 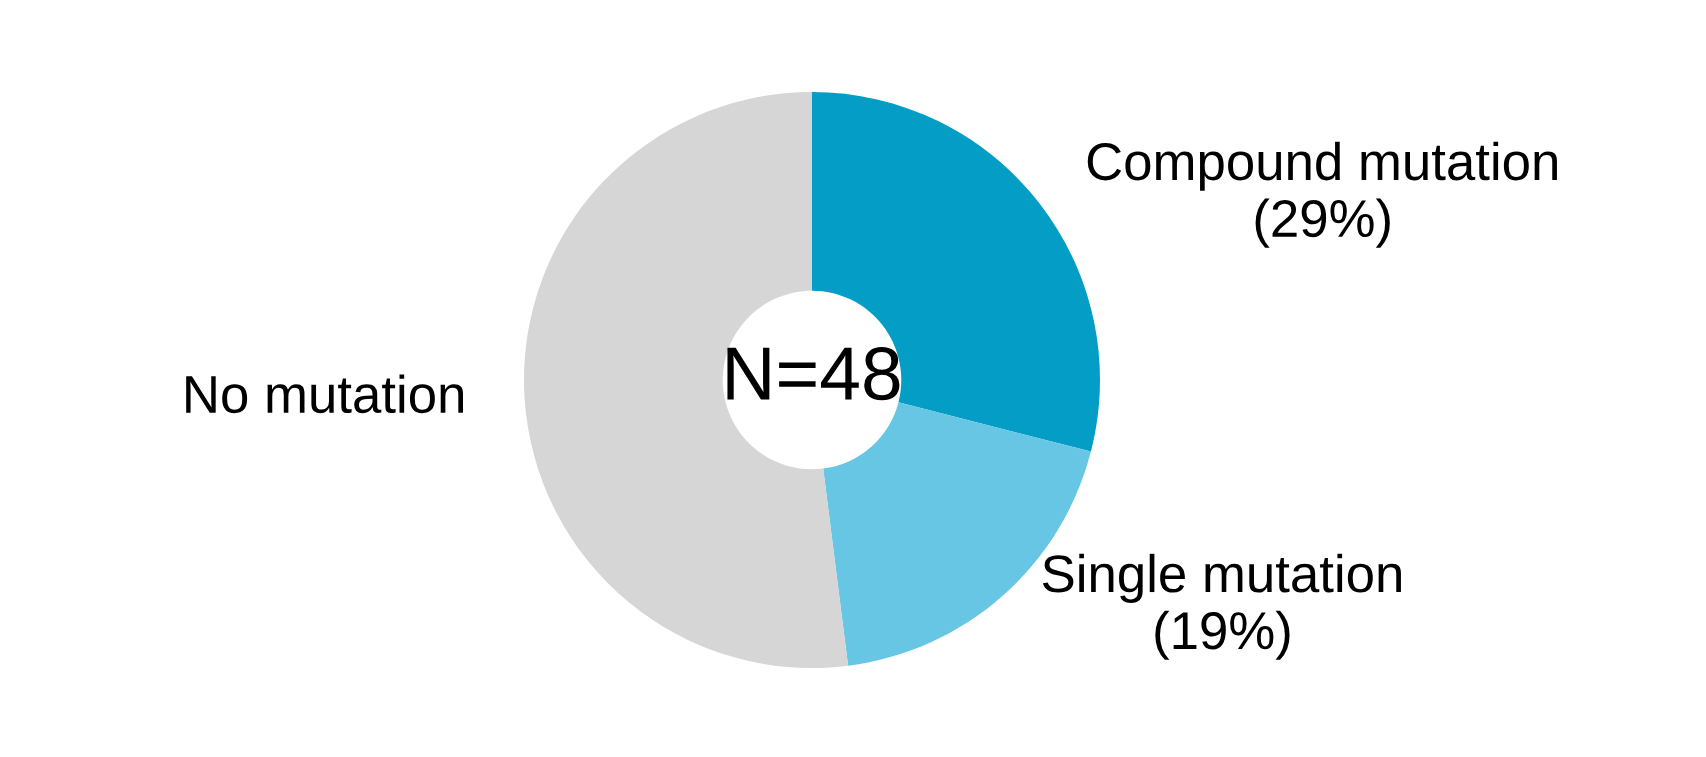 What do you see at coordinates (1322, 166) in the screenshot?
I see `slice-label: Compound mutation` at bounding box center [1322, 166].